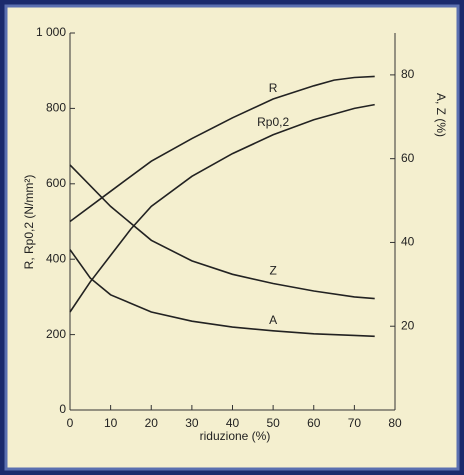 The image size is (464, 475). I want to click on x-tick-label: 20, so click(152, 423).